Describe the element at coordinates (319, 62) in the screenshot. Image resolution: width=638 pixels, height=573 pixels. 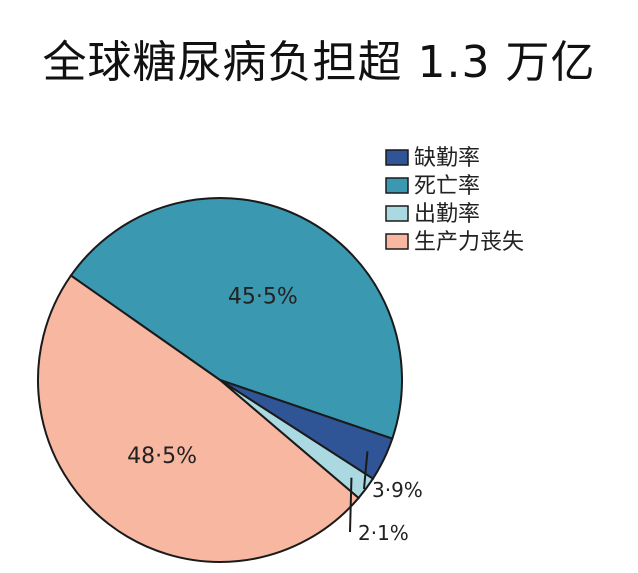
I see `chart-title: 全球糖尿病负担超 1.3 万亿` at that location.